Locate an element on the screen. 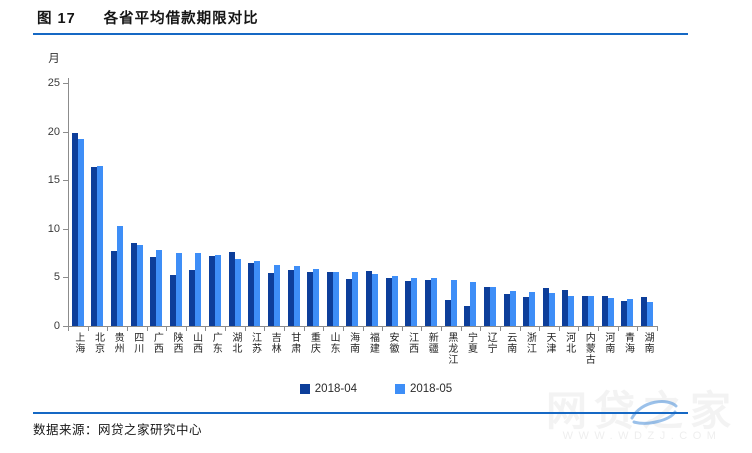  figure-number: 图 17 is located at coordinates (56, 19).